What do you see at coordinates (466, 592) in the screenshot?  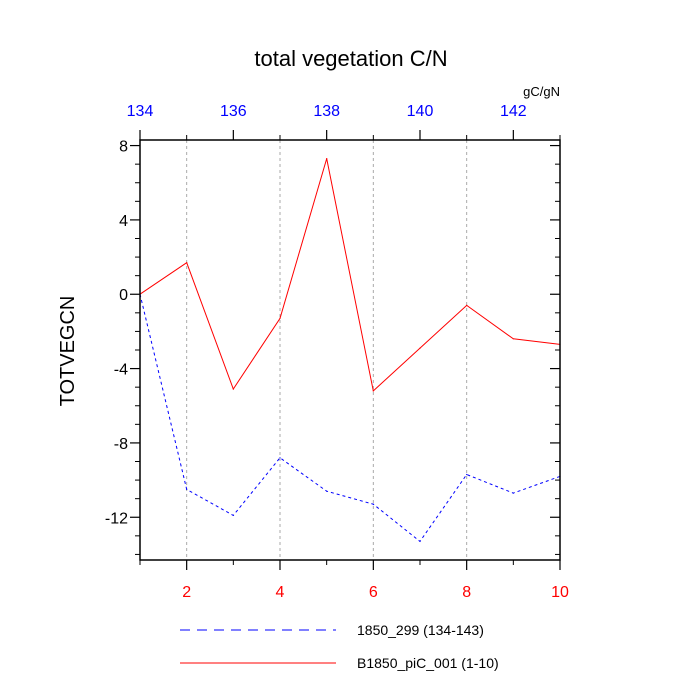 I see `x-bottom-tick-label: 8` at bounding box center [466, 592].